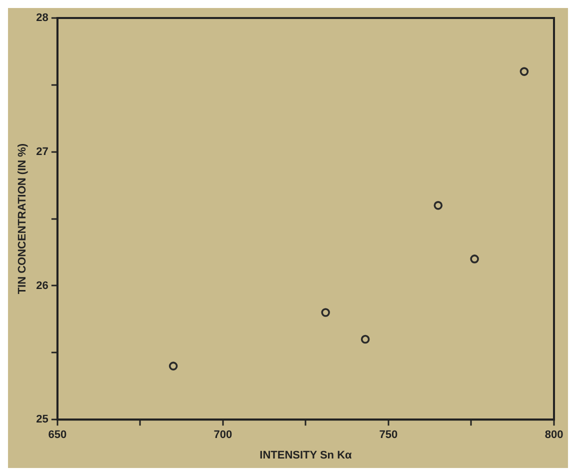  Describe the element at coordinates (22, 218) in the screenshot. I see `y-axis-title: TIN CONCENTRATION (IN %)` at that location.